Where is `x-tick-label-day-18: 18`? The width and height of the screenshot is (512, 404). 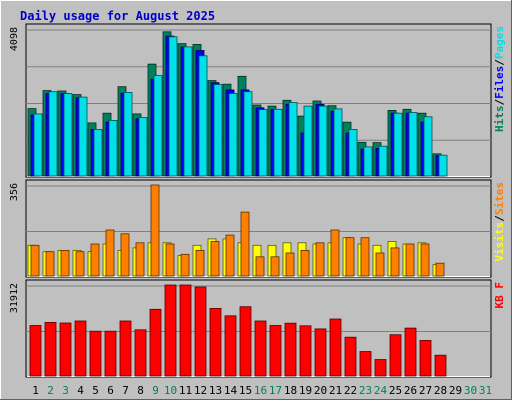
x-tick-label-day-18: 18 is located at coordinates (290, 390).